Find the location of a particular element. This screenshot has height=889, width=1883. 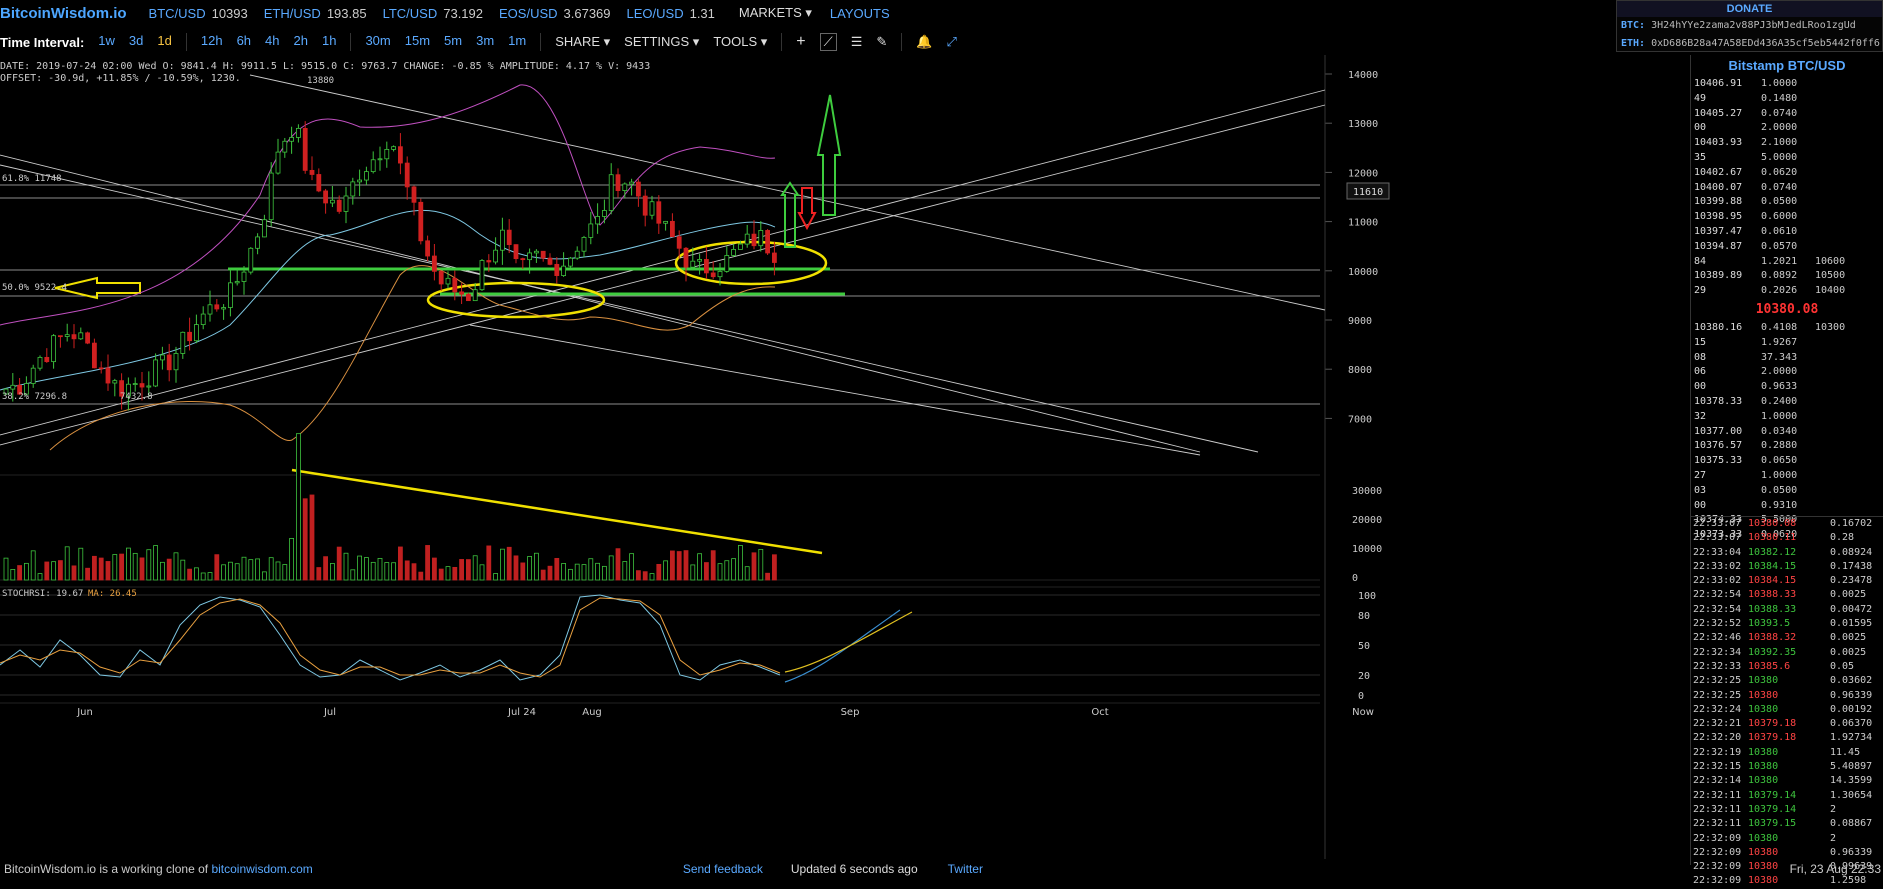

bids-row: 10375.33 0.0650 is located at coordinates (1787, 461).